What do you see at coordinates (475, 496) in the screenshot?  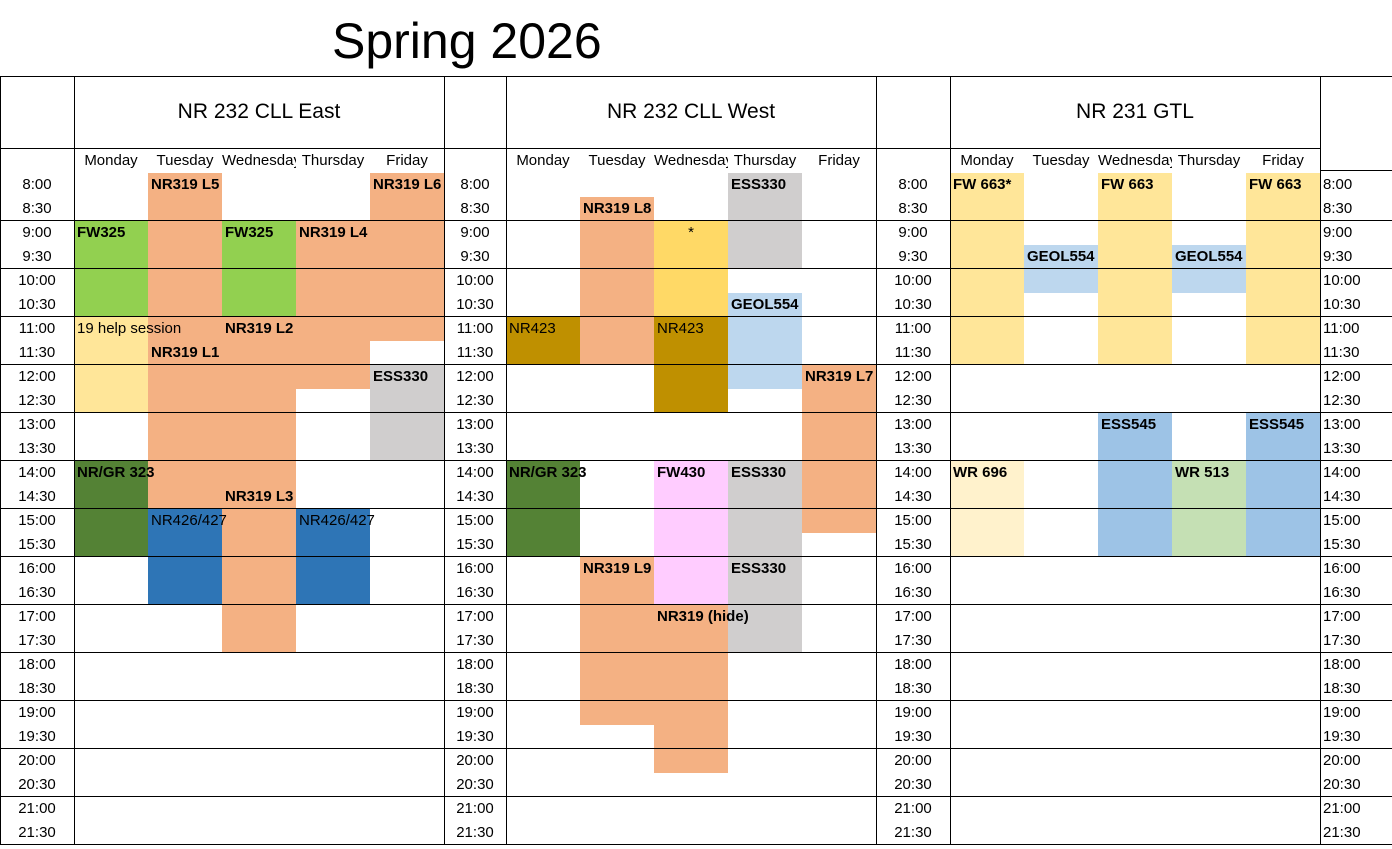 I see `time-label: 14:30` at bounding box center [475, 496].